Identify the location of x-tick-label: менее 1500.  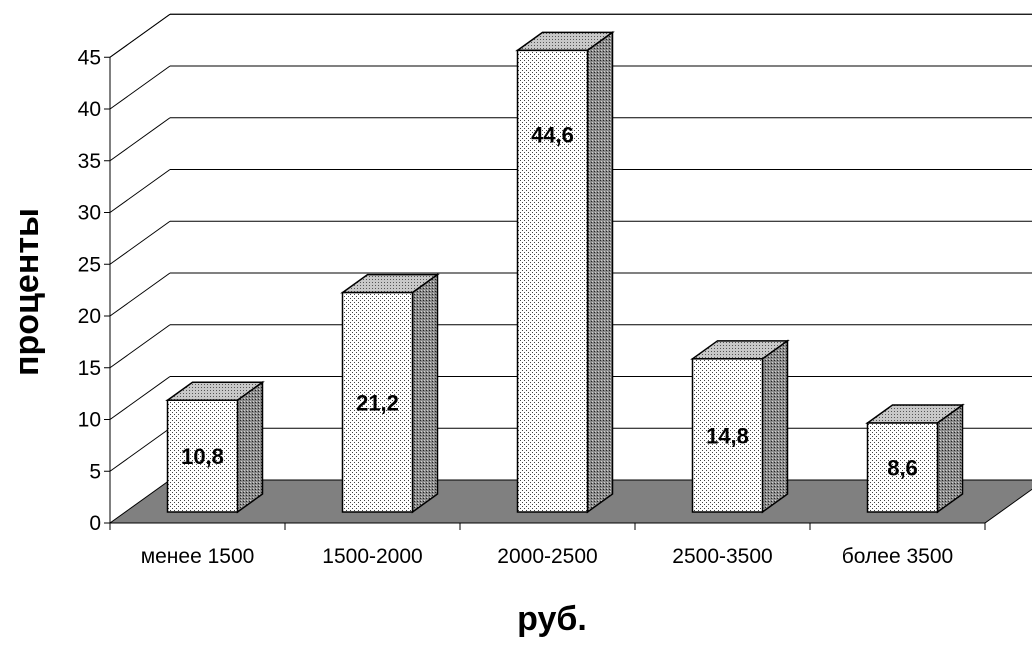
(198, 556).